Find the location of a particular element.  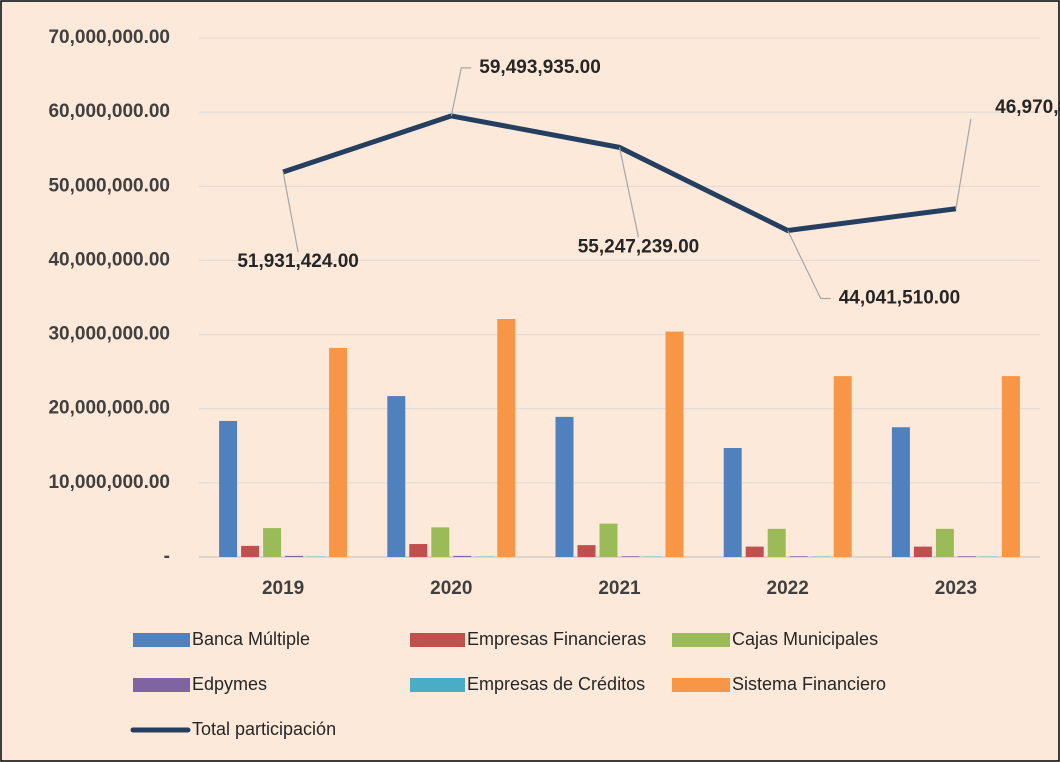

legend-label: Edpymes is located at coordinates (229, 684).